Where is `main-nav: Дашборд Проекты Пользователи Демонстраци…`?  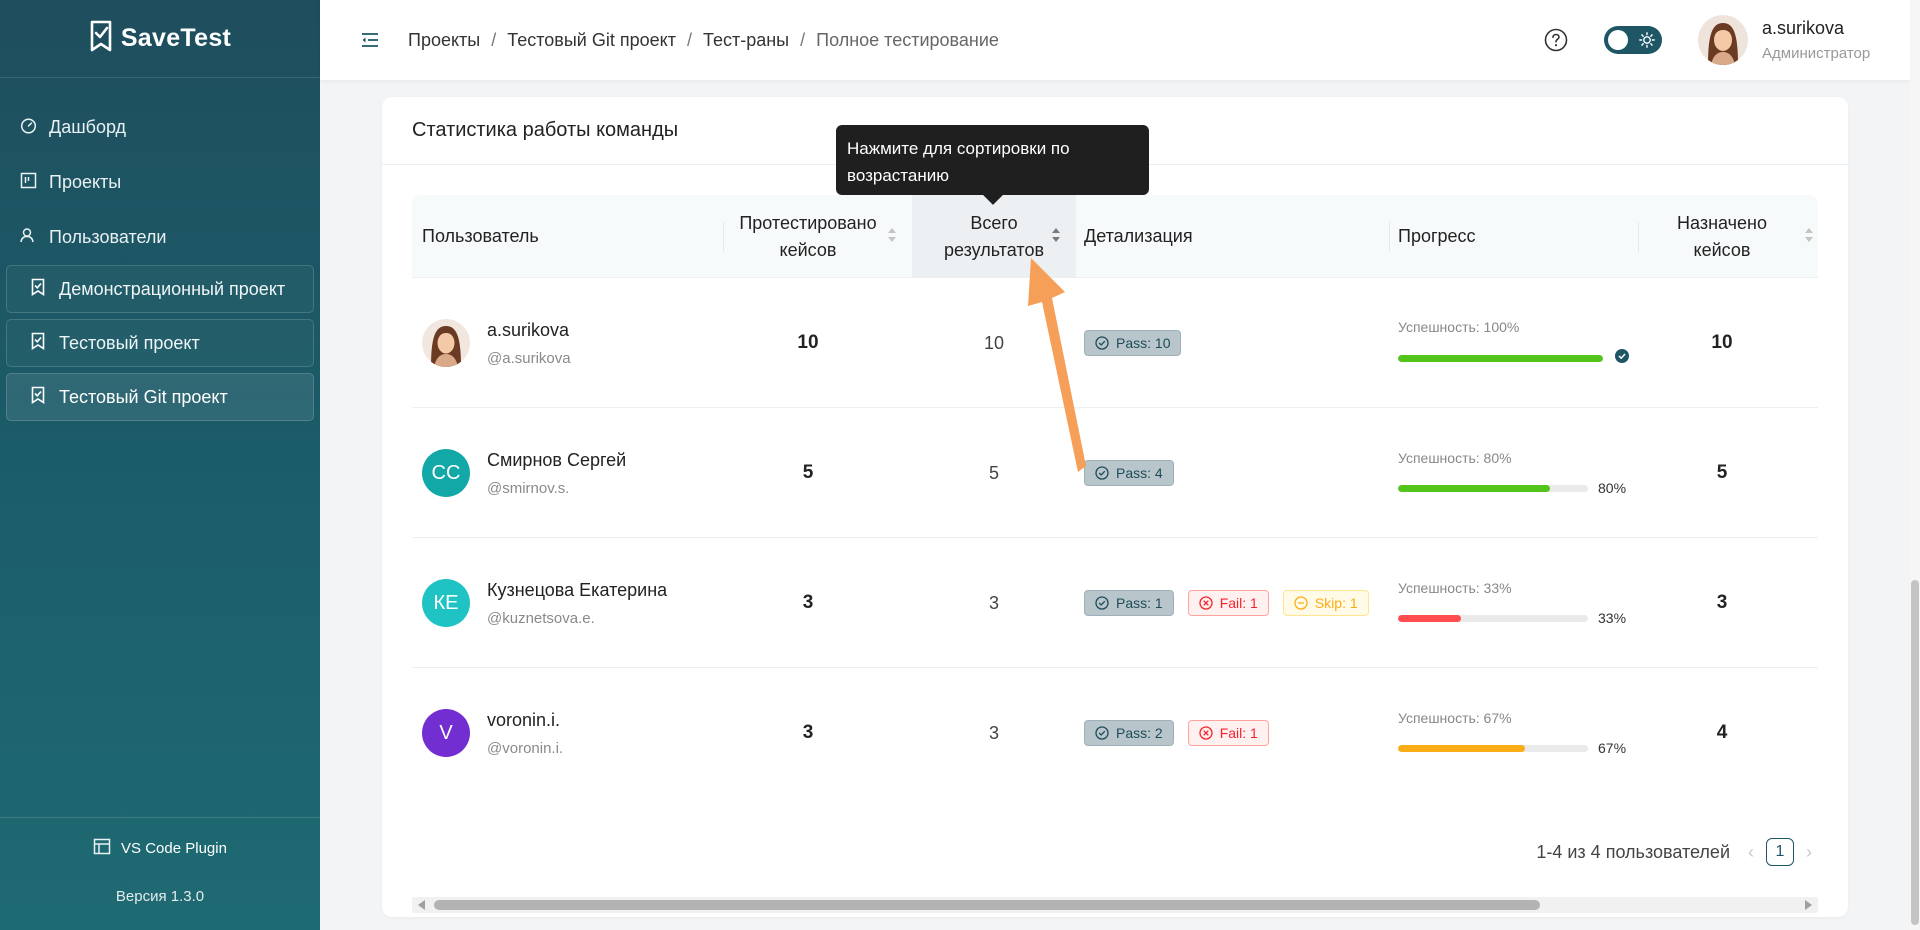
main-nav: Дашборд Проекты Пользователи Демонстраци… is located at coordinates (160, 249).